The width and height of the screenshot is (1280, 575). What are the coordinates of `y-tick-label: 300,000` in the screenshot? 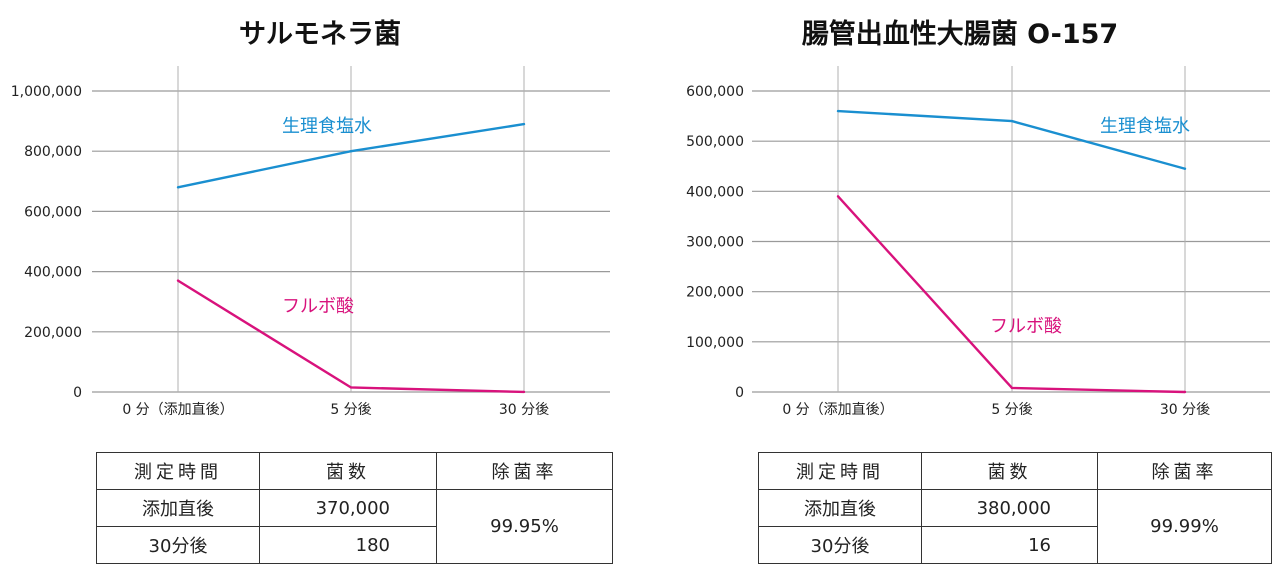 It's located at (715, 243).